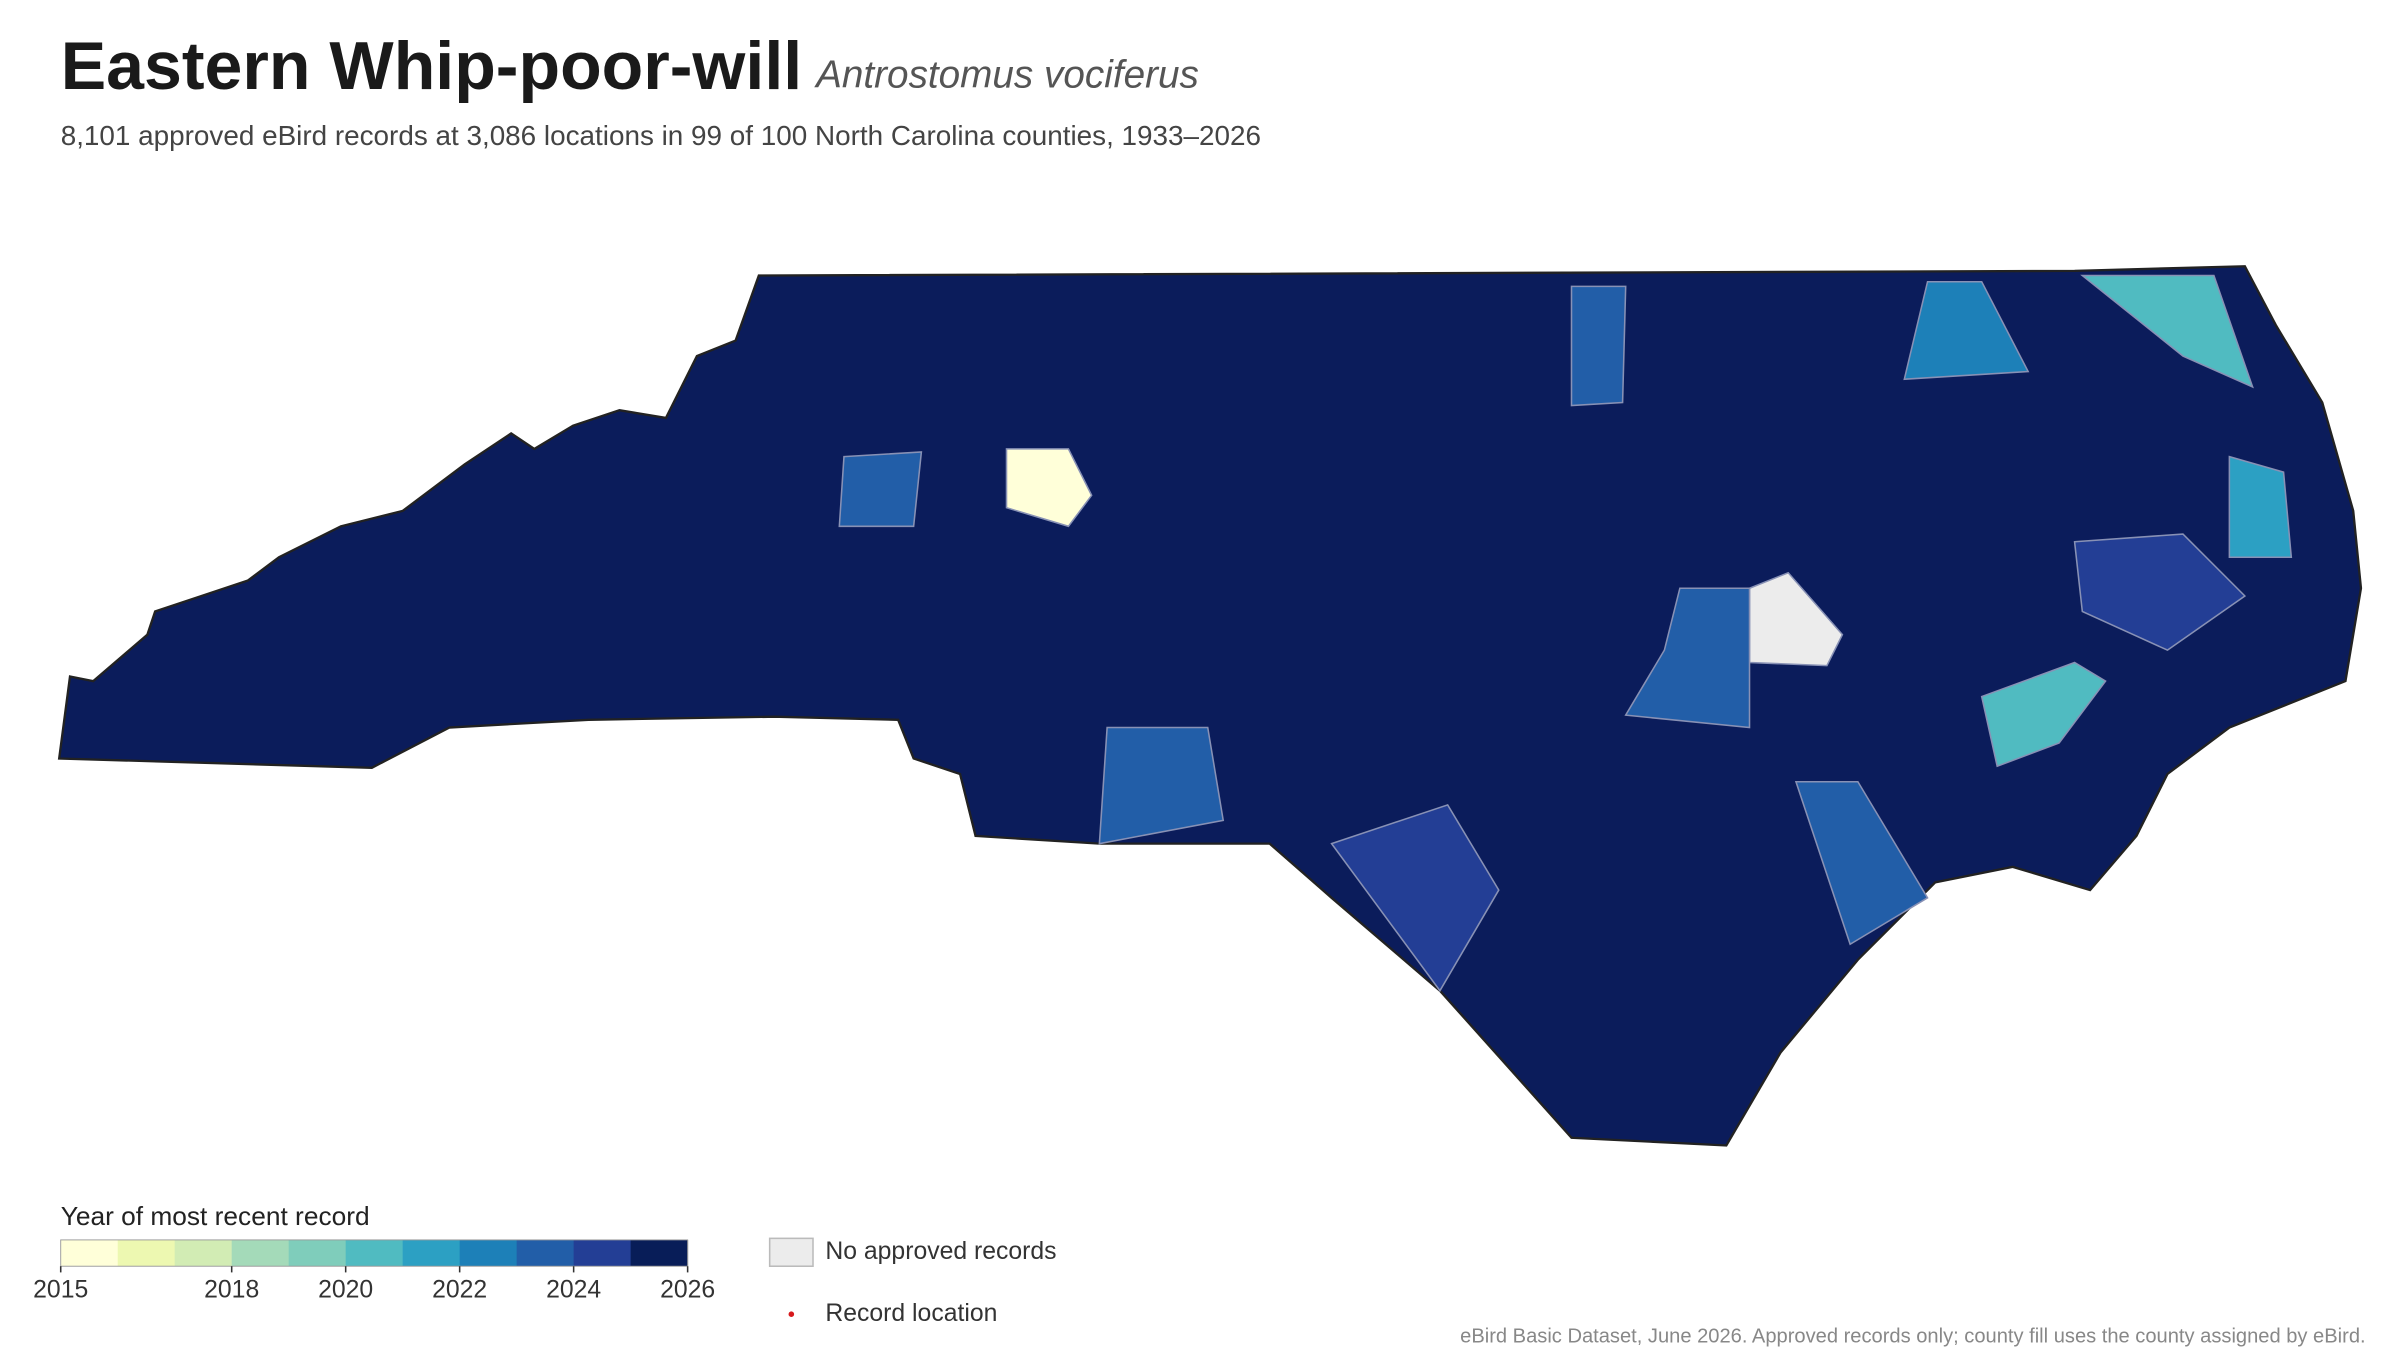 The width and height of the screenshot is (2400, 1356). I want to click on colorbar: 2015 2018 2020 2022 2024 2026, so click(374, 1271).